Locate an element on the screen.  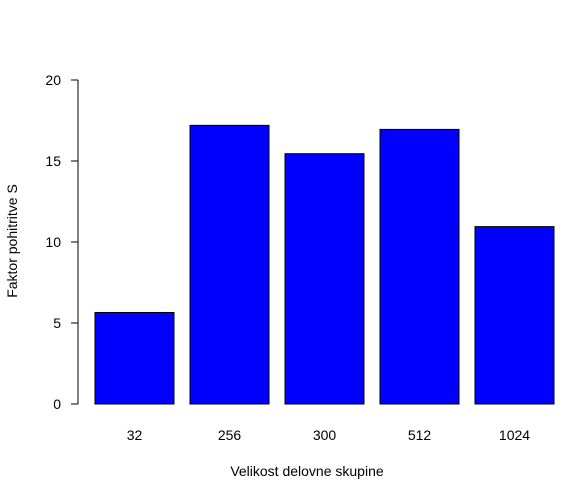
x-axis-label: Velikost delovne skupine is located at coordinates (307, 471).